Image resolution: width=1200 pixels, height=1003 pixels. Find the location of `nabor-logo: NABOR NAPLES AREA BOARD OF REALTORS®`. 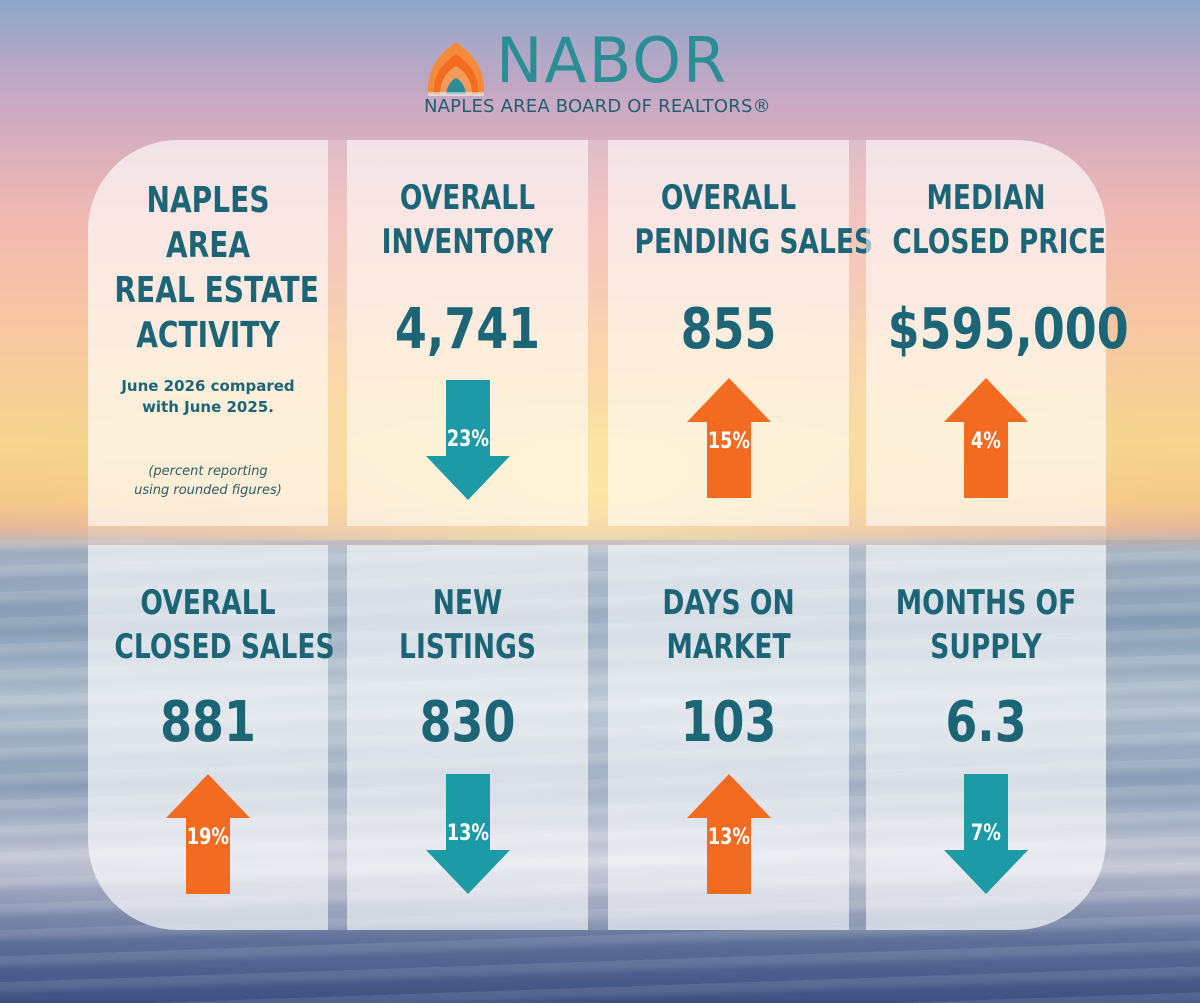

nabor-logo: NABOR NAPLES AREA BOARD OF REALTORS® is located at coordinates (600, 72).